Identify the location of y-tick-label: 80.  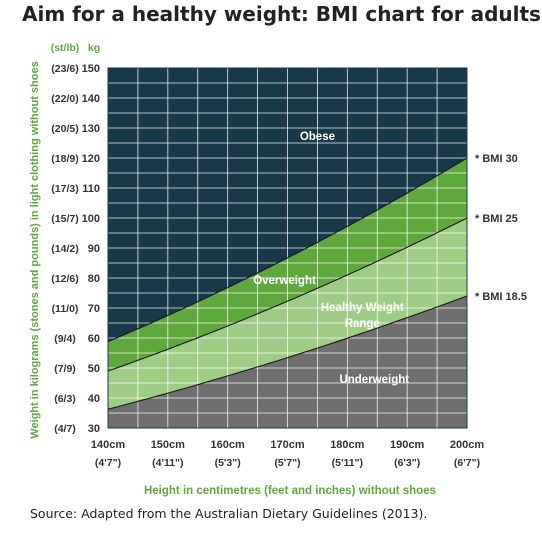
(94, 279).